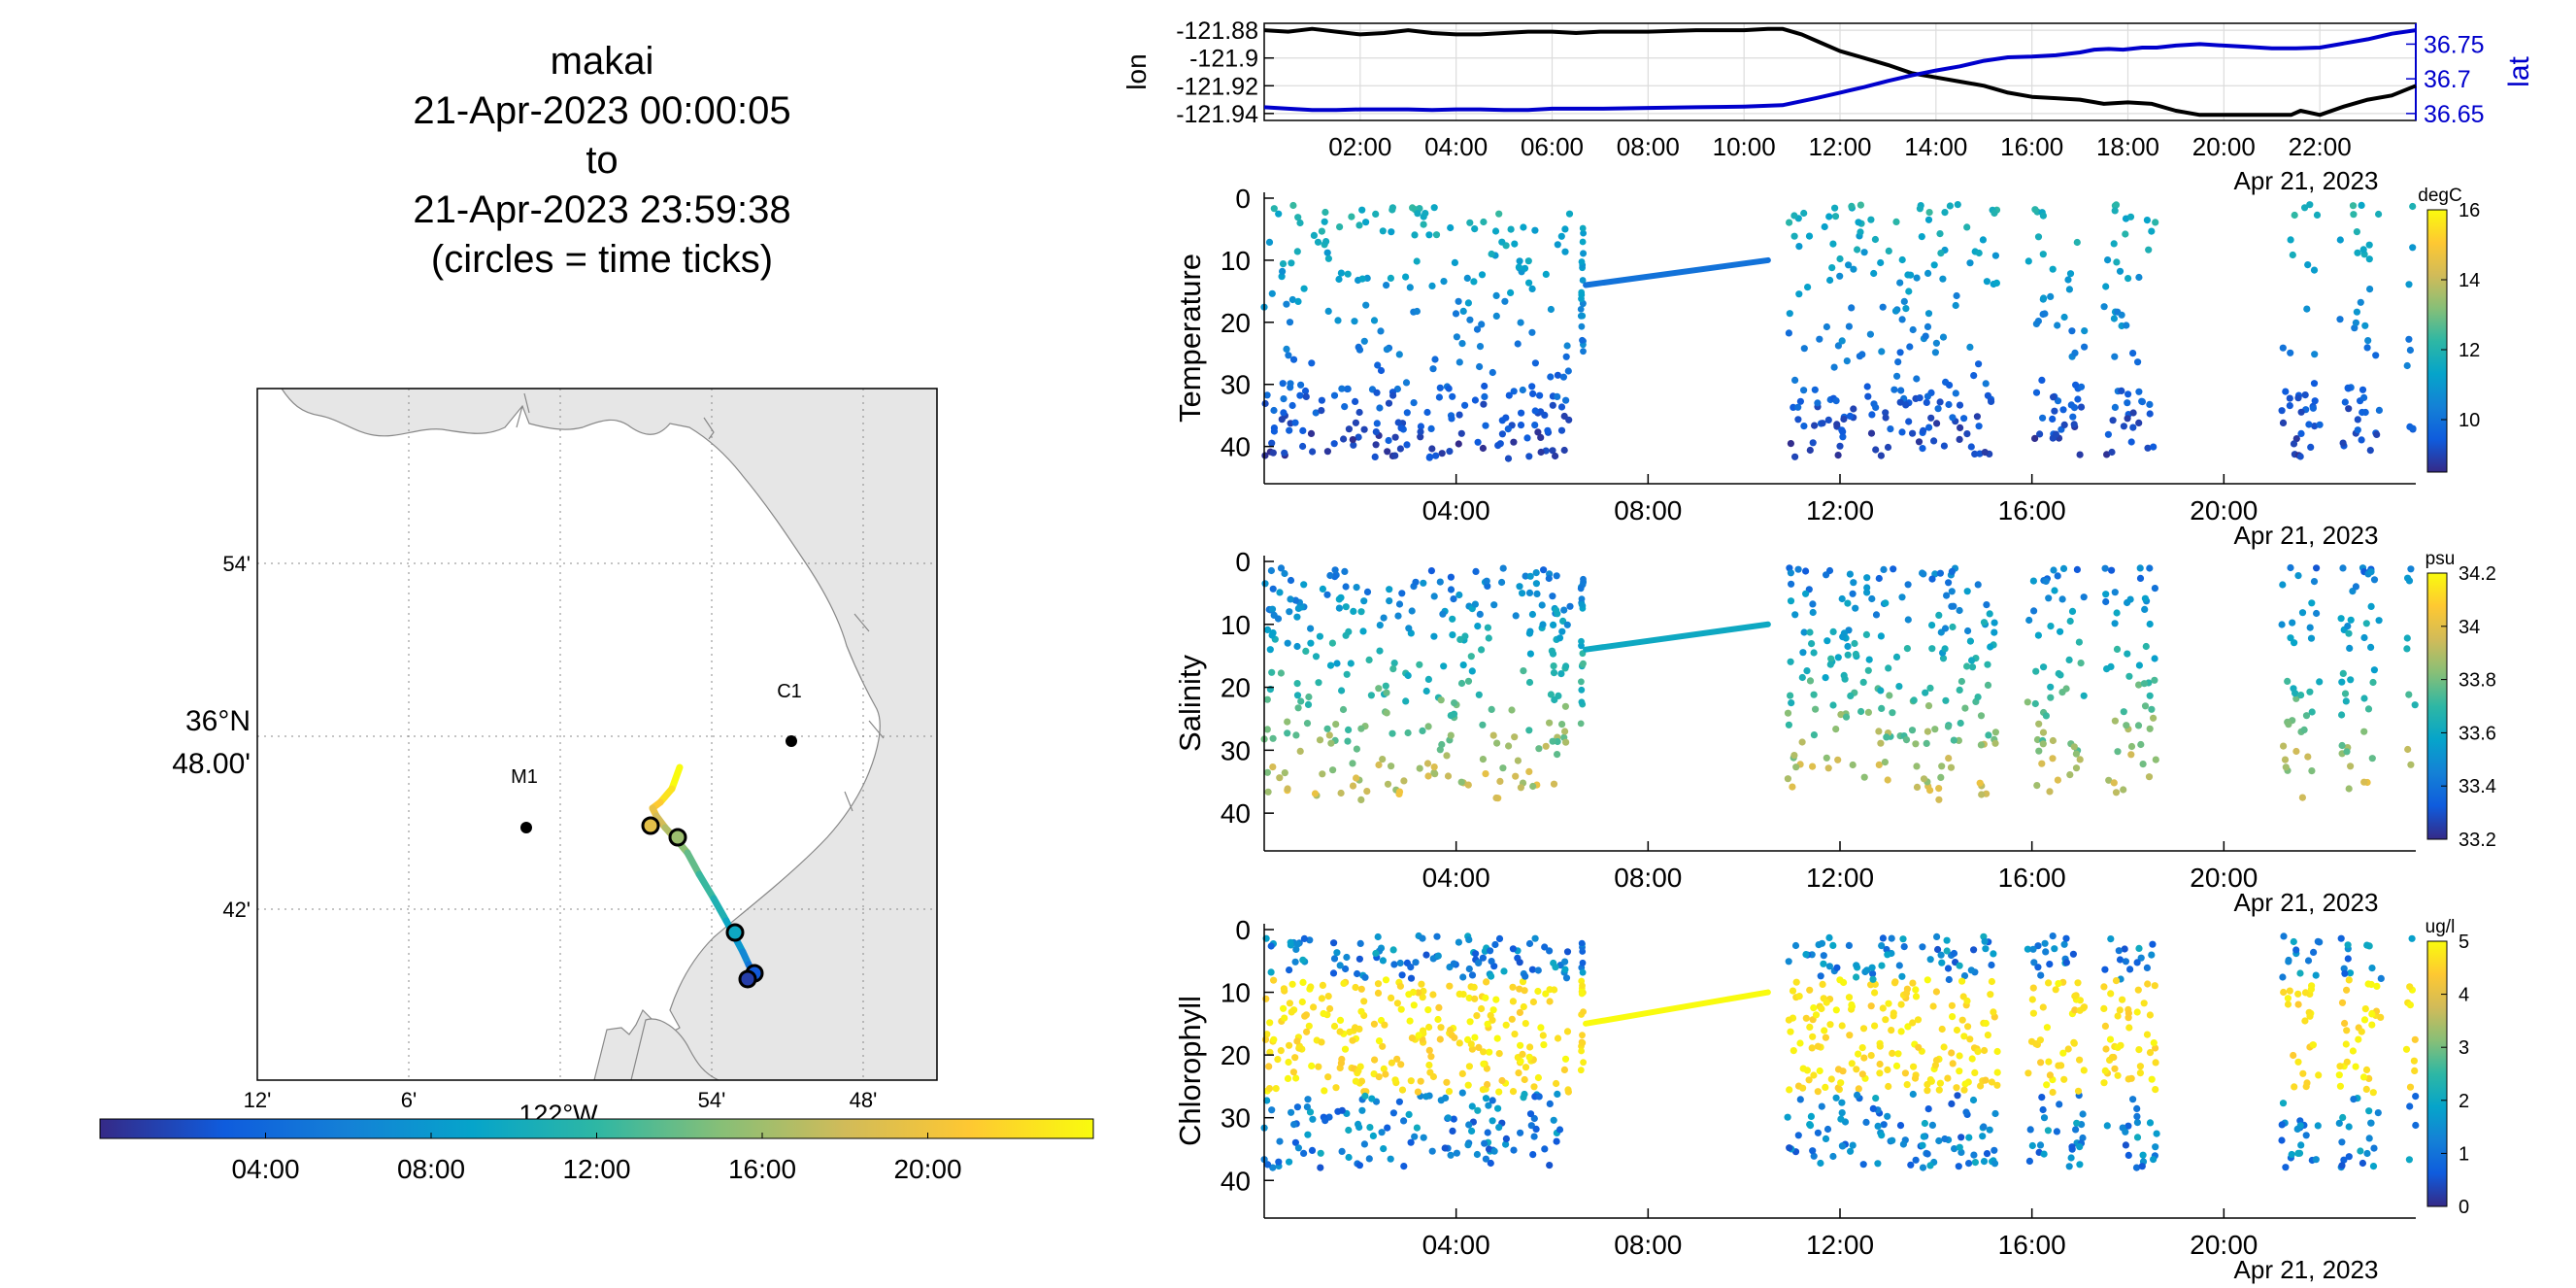 The width and height of the screenshot is (2576, 1288). I want to click on track-x-tick-label: 06:00, so click(1553, 146).